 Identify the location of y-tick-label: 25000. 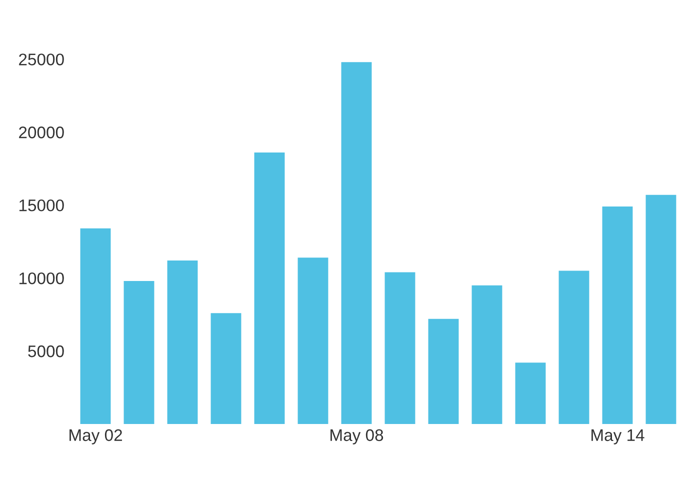
(41, 60).